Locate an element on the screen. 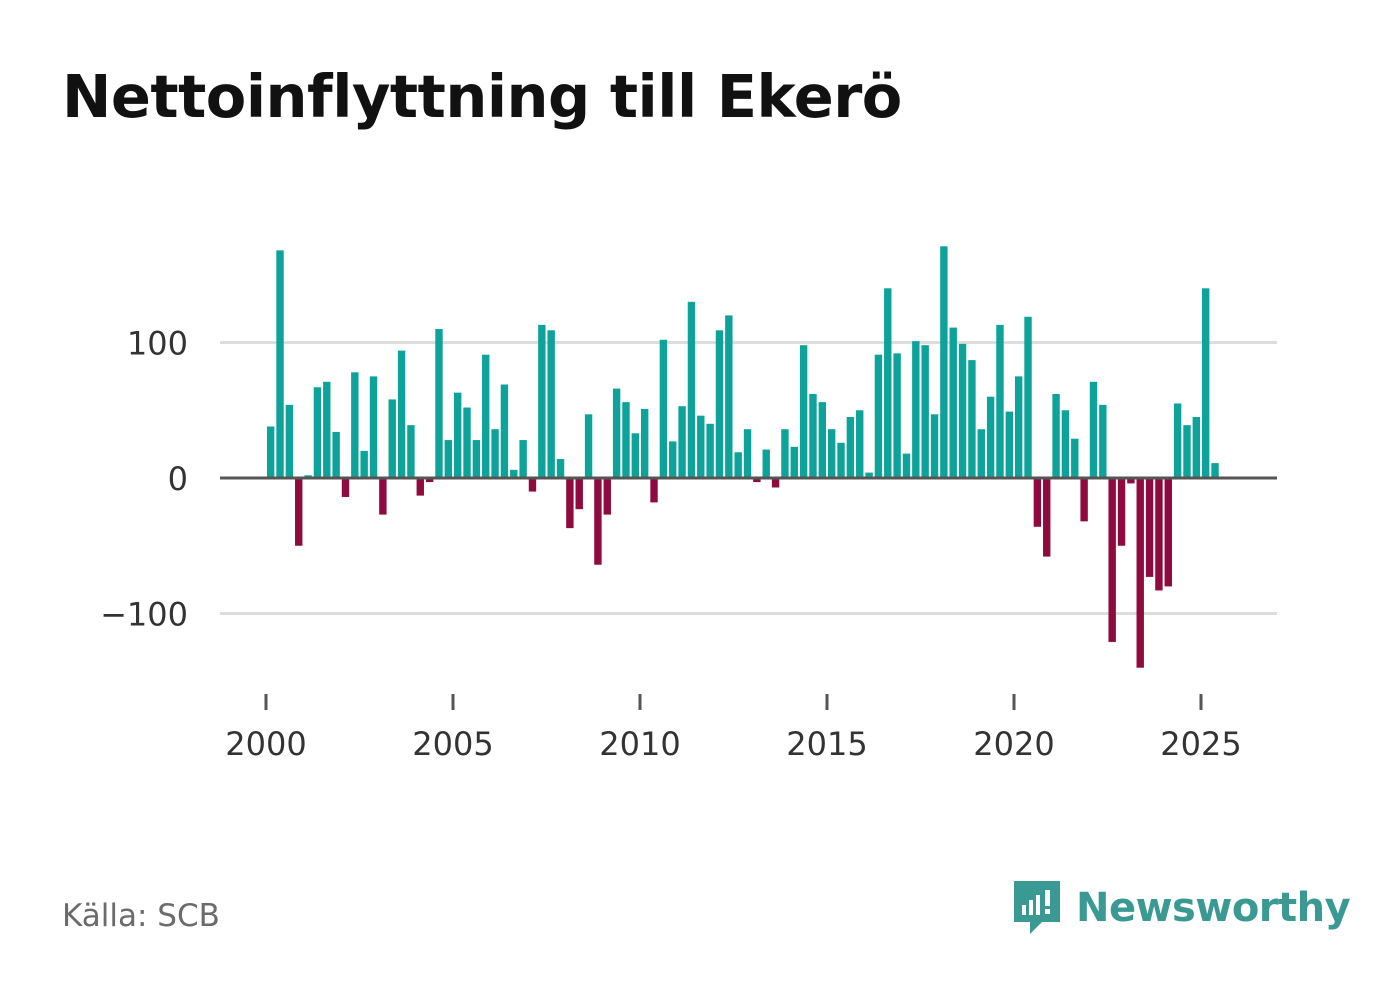  x-tick-label: 2000 is located at coordinates (265, 744).